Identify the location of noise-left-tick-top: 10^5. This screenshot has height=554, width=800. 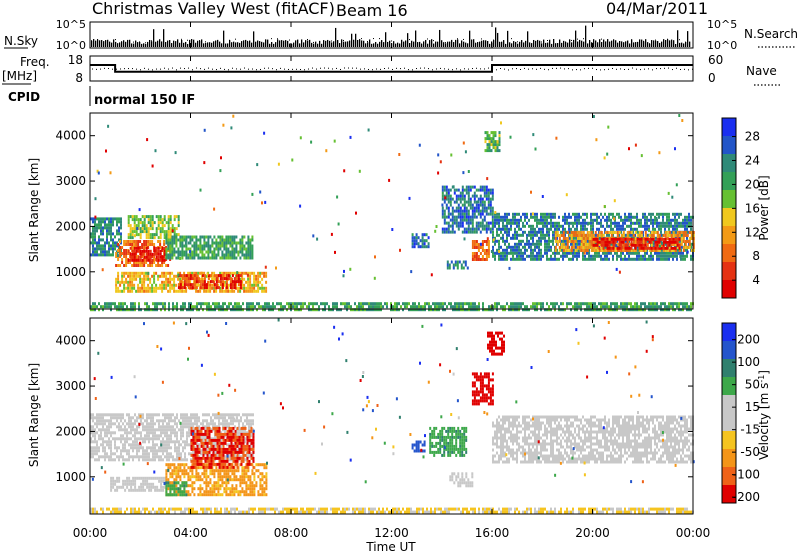
(71, 24).